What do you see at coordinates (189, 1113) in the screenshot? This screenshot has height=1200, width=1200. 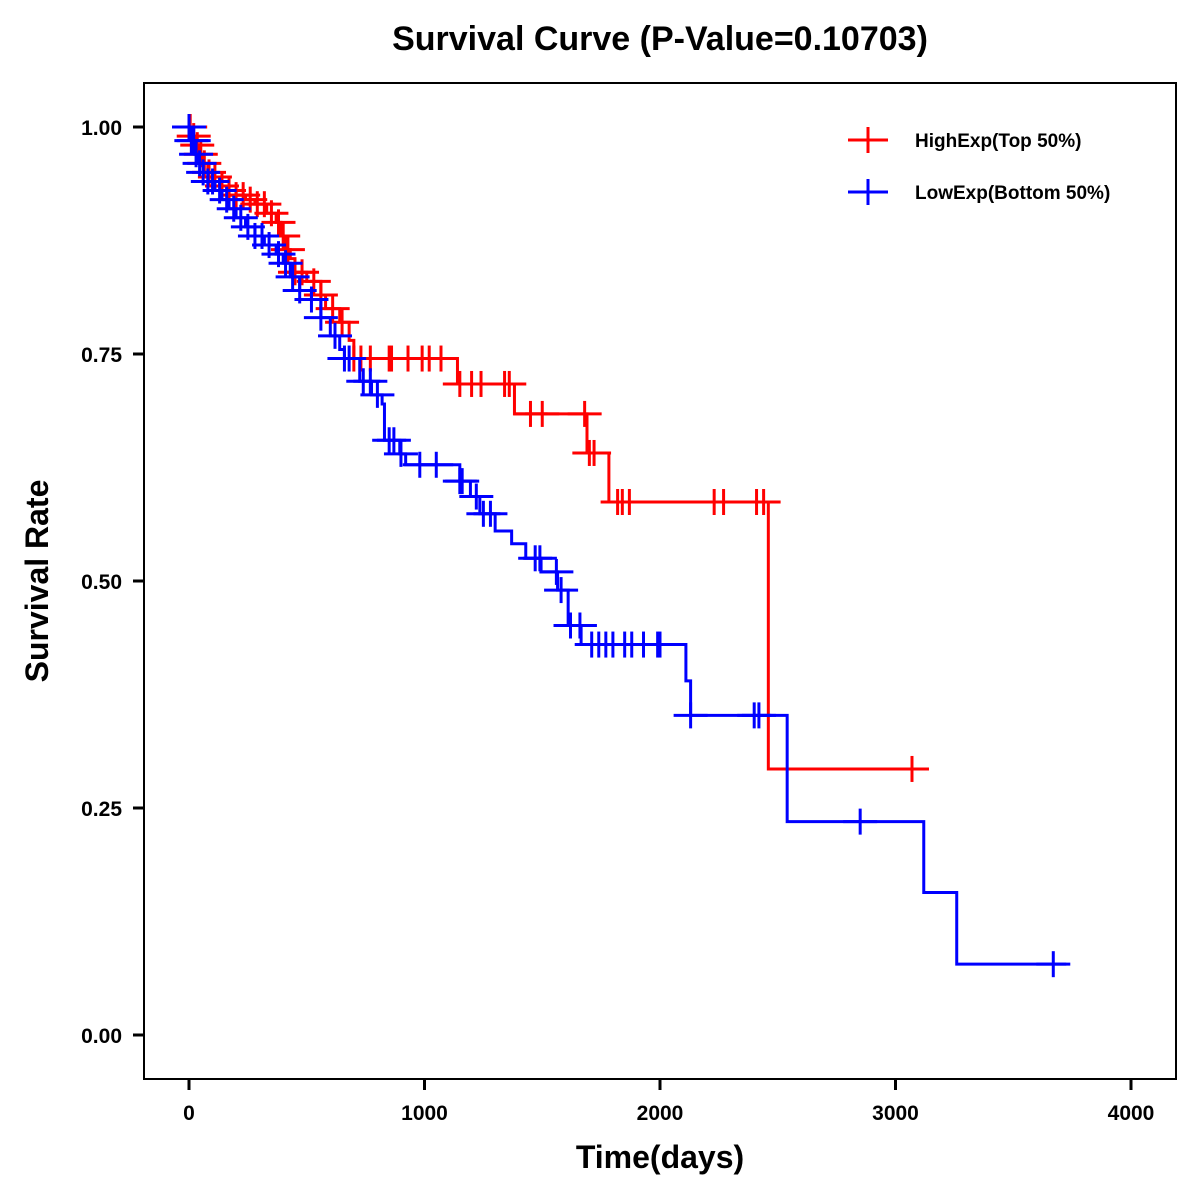 I see `x-tick-label: 0` at bounding box center [189, 1113].